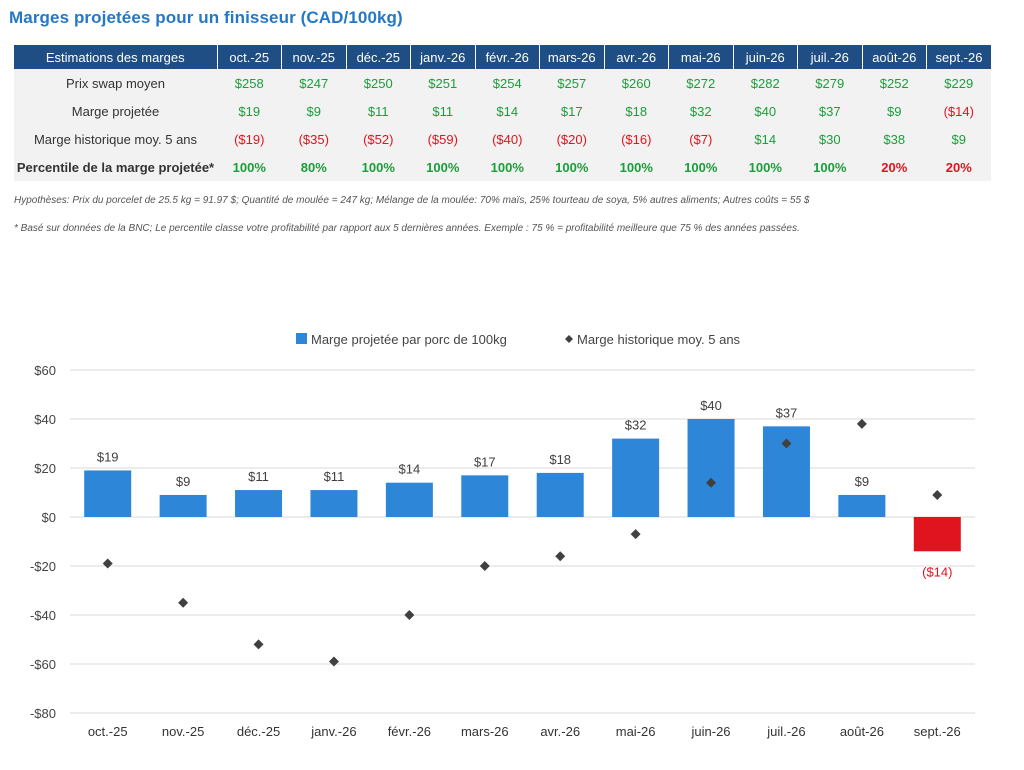  What do you see at coordinates (45, 468) in the screenshot?
I see `y-tick-label: $20` at bounding box center [45, 468].